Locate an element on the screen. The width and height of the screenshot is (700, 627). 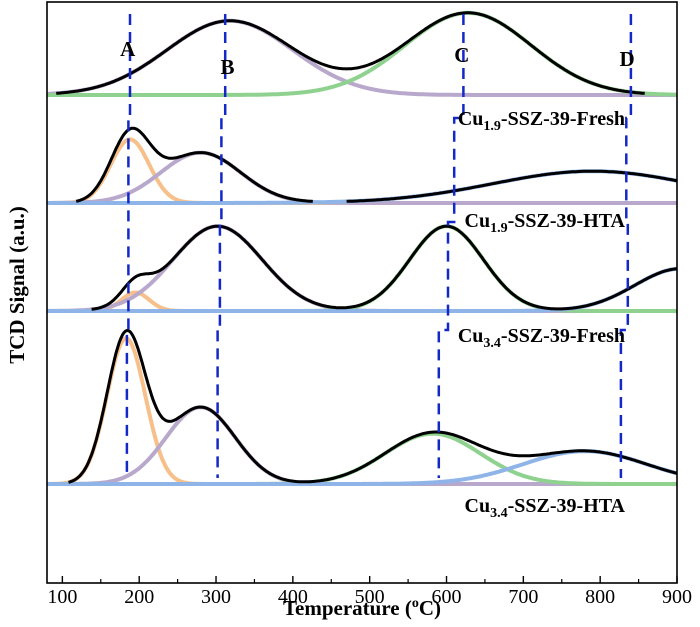
x-axis-ticks is located at coordinates (369, 579).